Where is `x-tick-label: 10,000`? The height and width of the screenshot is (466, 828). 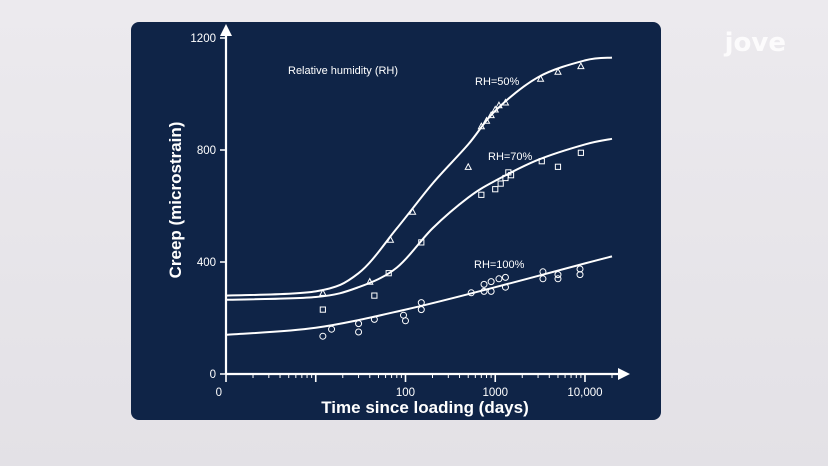
x-tick-label: 10,000 is located at coordinates (584, 393).